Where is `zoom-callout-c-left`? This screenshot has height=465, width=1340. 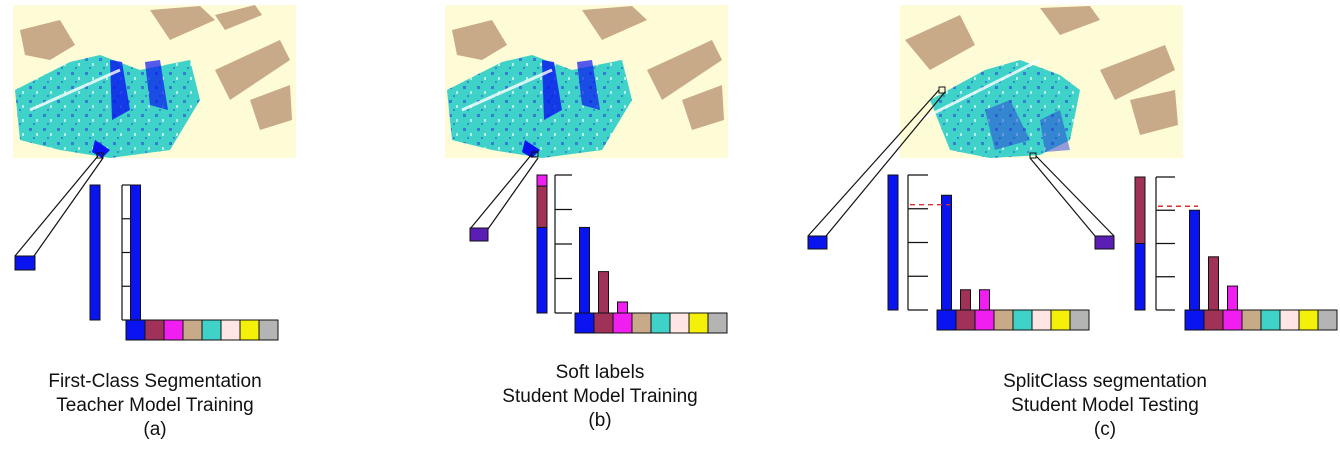
zoom-callout-c-left is located at coordinates (876, 161).